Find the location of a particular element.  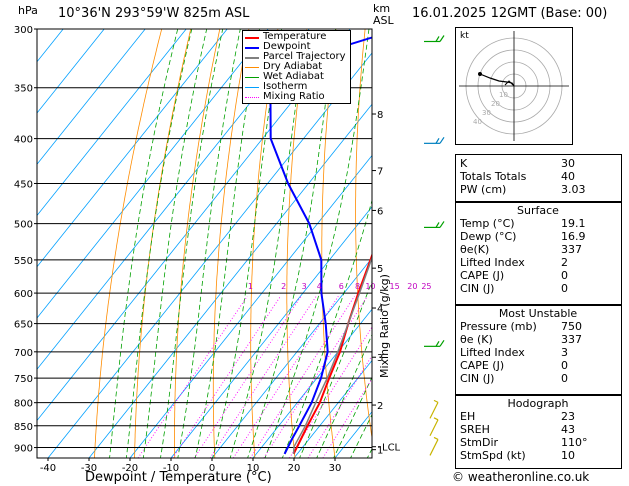

indices-box: K 30 Totals Totals 40 PW (cm) 3.03 is located at coordinates (538, 178).